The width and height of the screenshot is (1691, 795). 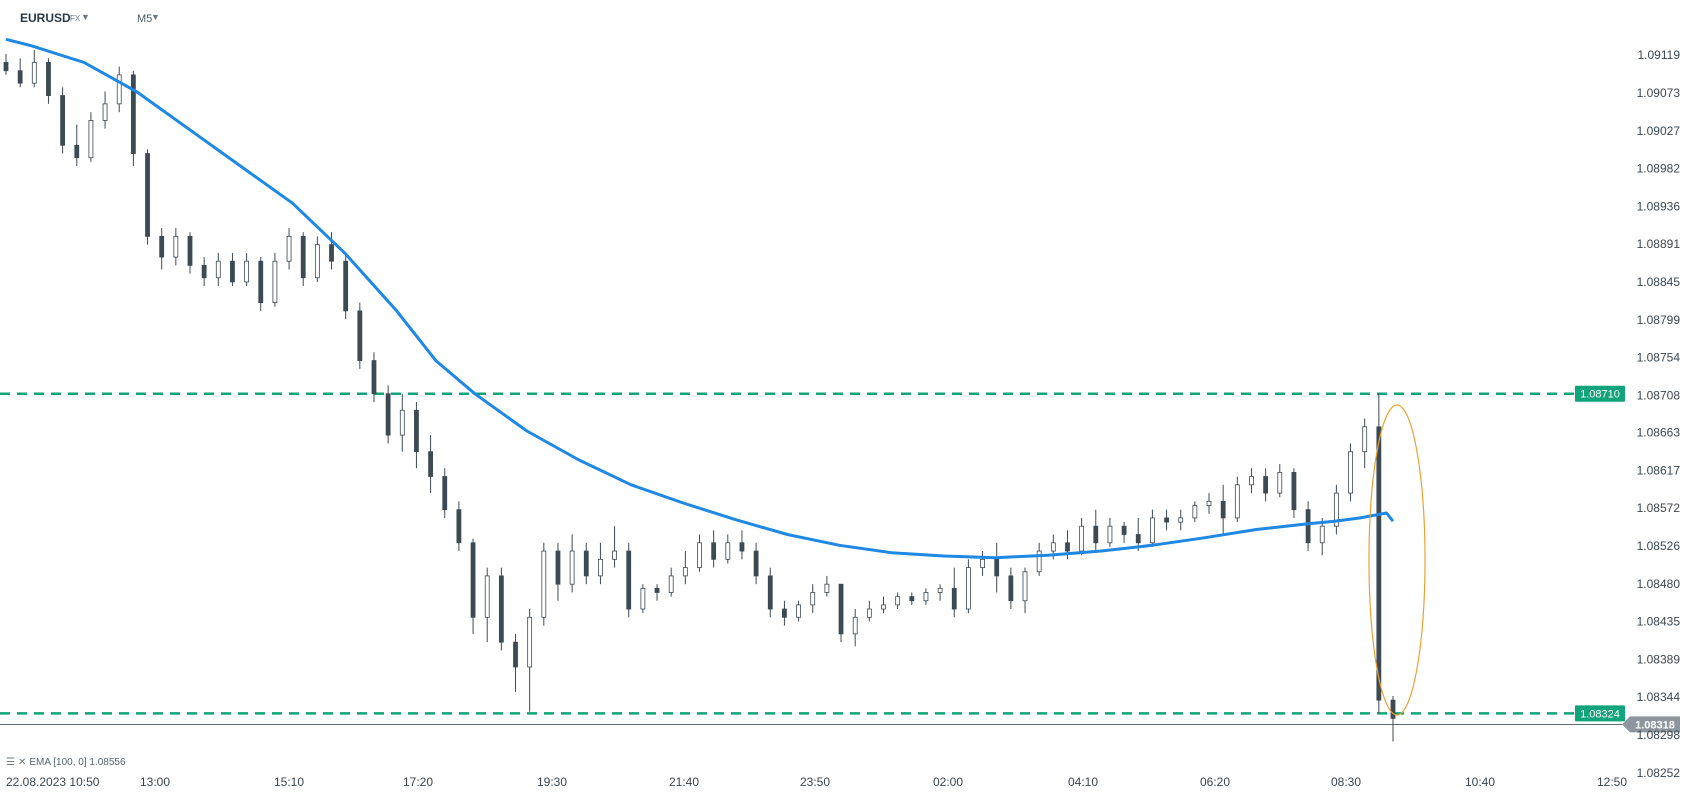 What do you see at coordinates (145, 19) in the screenshot?
I see `timeframe-label: M5` at bounding box center [145, 19].